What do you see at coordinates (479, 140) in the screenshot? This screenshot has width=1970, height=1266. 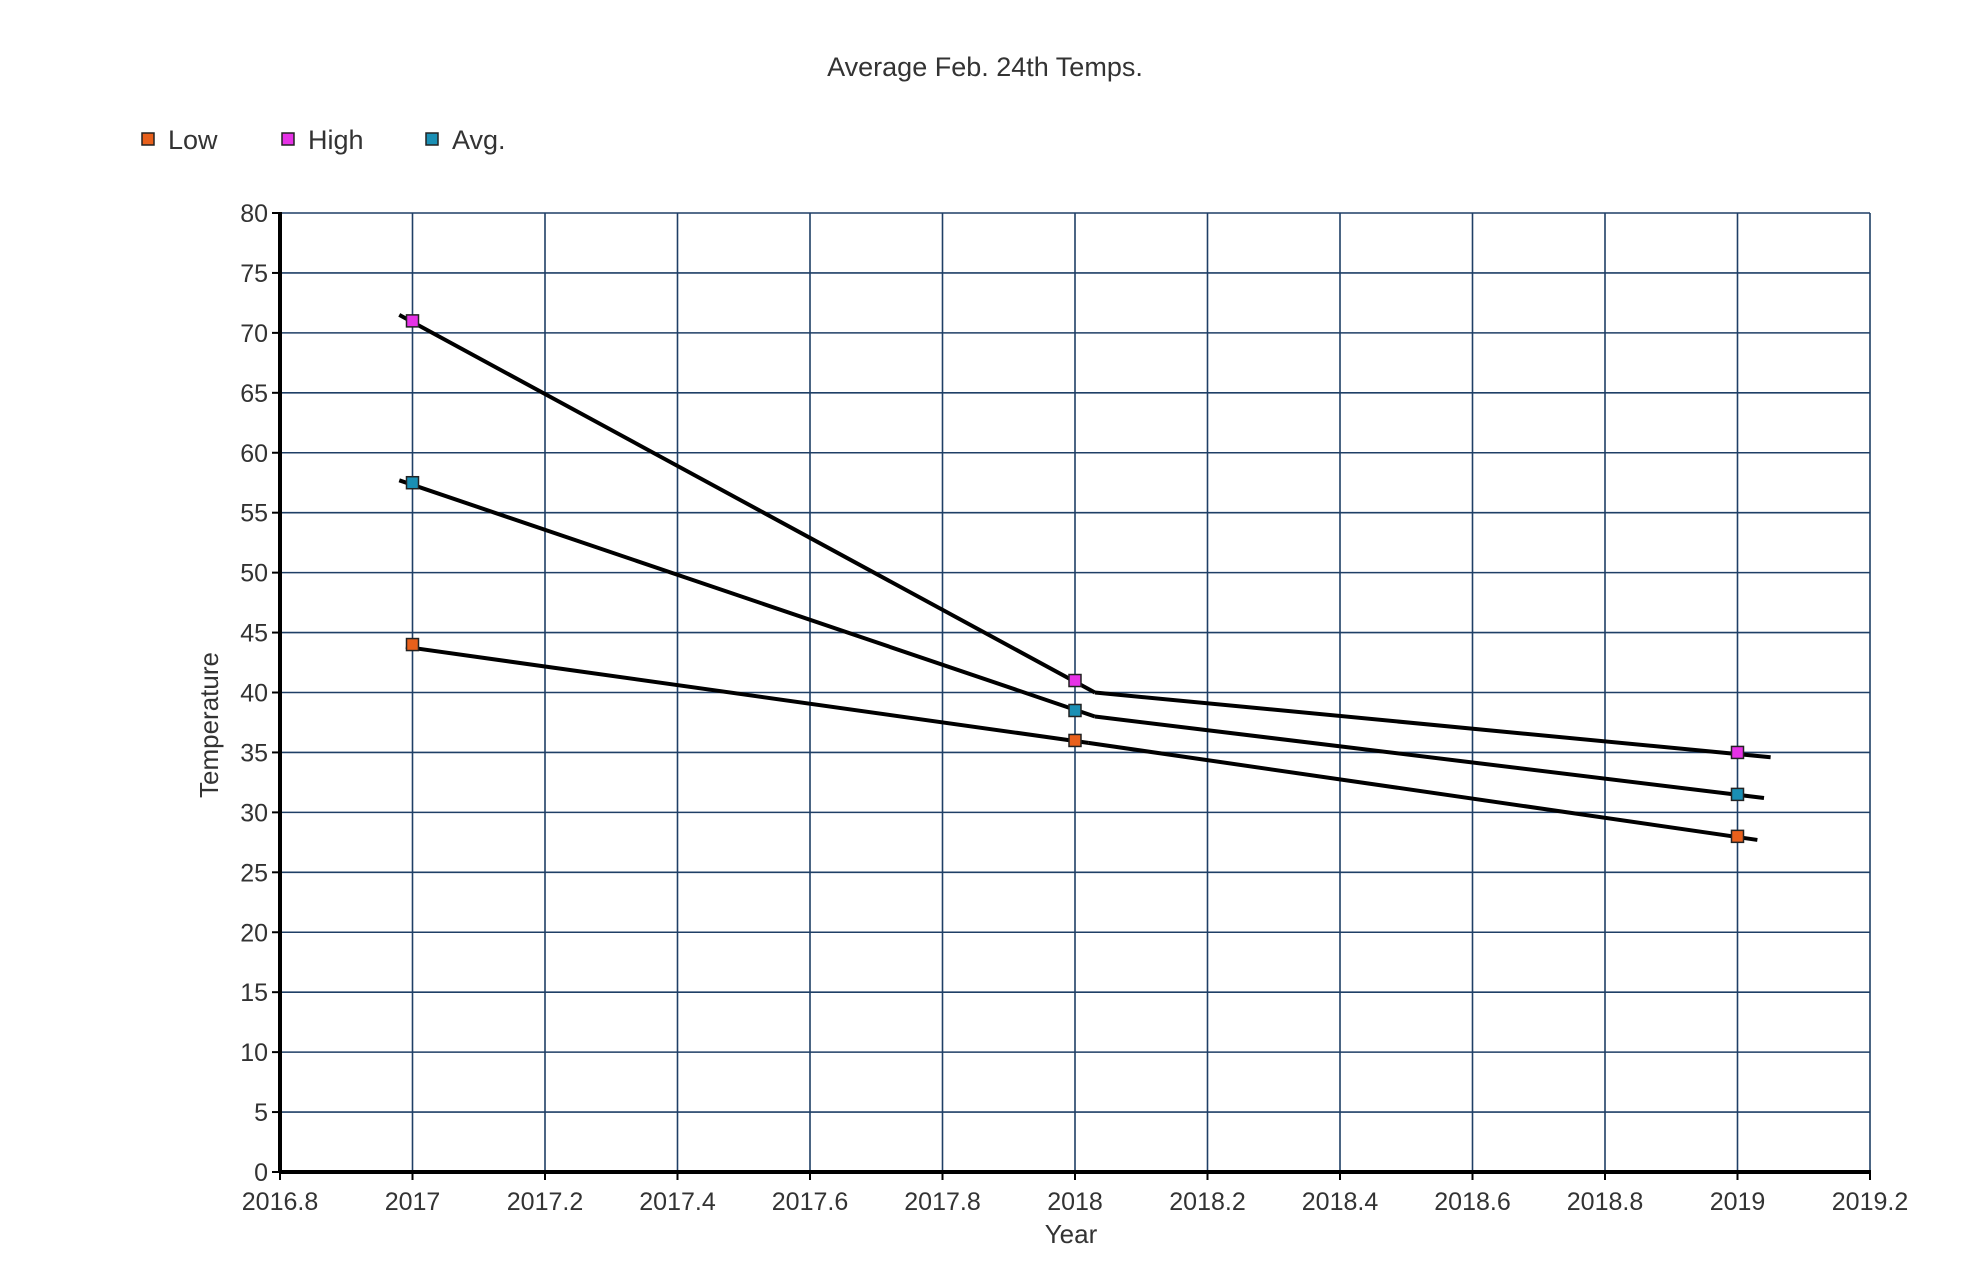 I see `legend-label: Avg.` at bounding box center [479, 140].